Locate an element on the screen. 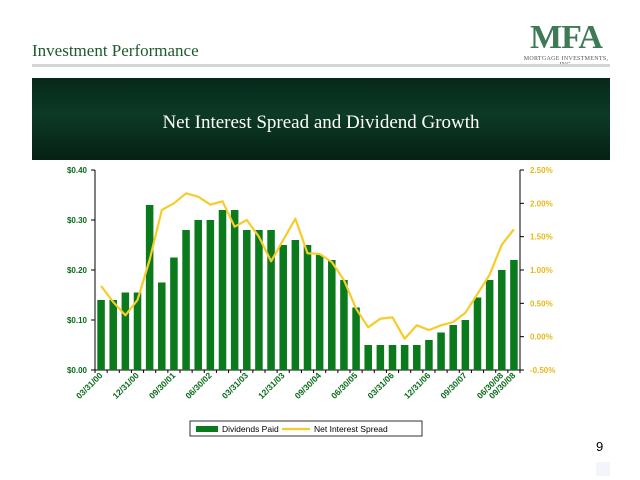 The height and width of the screenshot is (480, 640). corner-decoration is located at coordinates (603, 469).